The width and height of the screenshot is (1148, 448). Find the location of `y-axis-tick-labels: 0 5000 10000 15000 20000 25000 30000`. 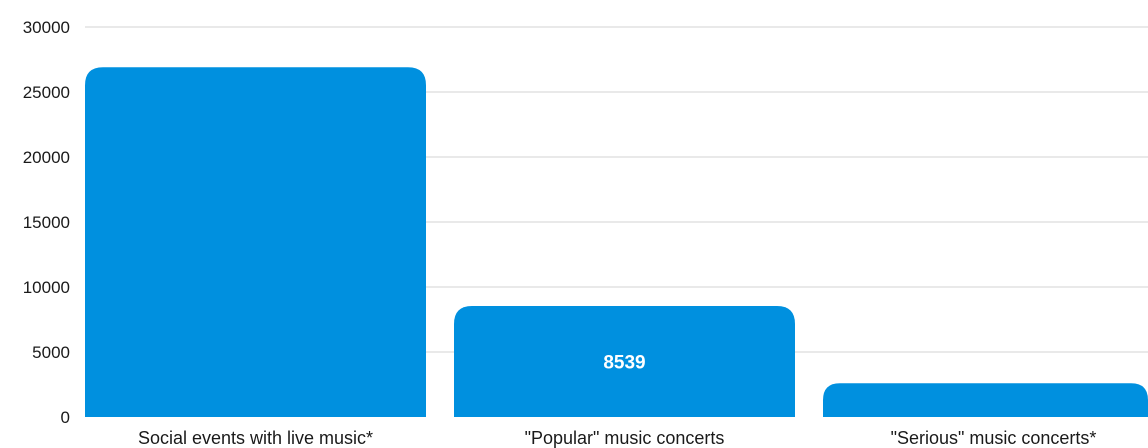

y-axis-tick-labels: 0 5000 10000 15000 20000 25000 30000 is located at coordinates (46, 222).